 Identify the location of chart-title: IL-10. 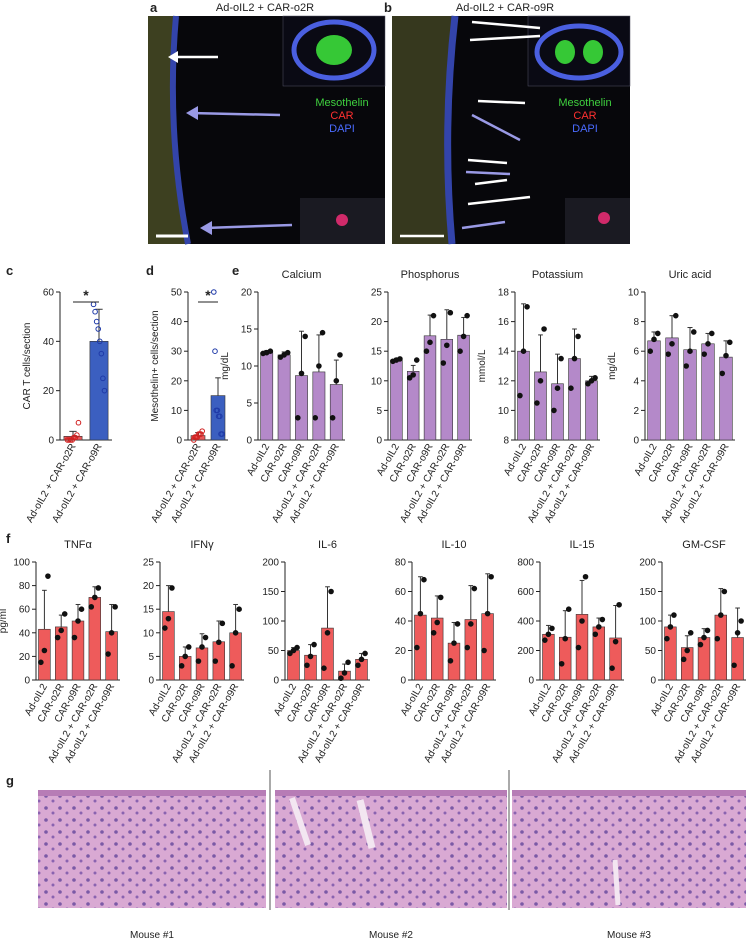
(453, 545).